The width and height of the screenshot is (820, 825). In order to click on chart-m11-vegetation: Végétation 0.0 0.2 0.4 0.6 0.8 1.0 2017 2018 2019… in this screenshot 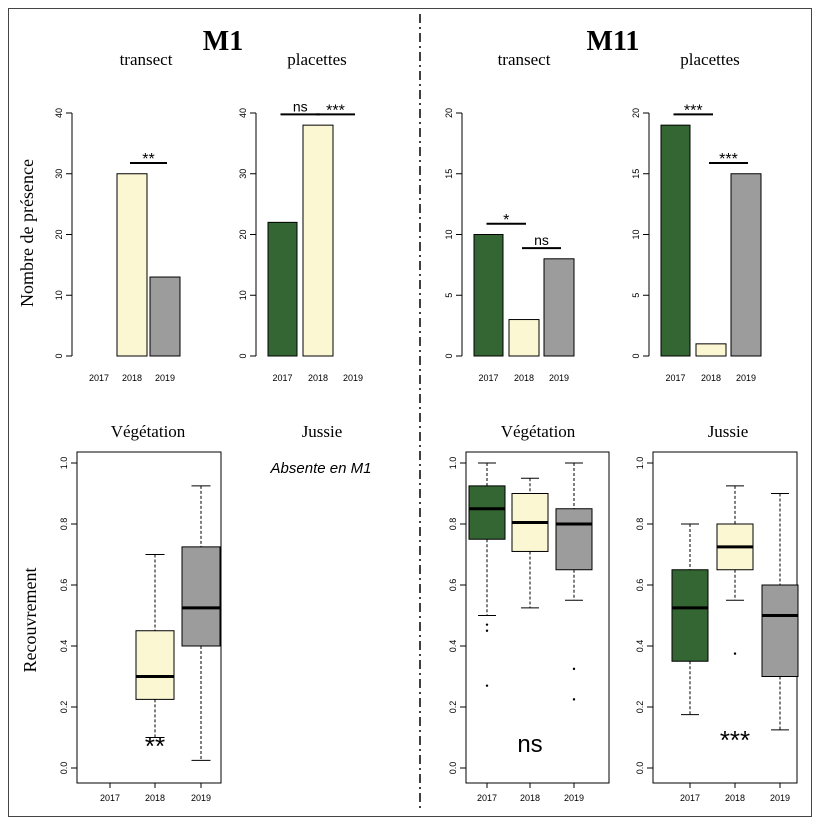, I will do `click(529, 612)`.